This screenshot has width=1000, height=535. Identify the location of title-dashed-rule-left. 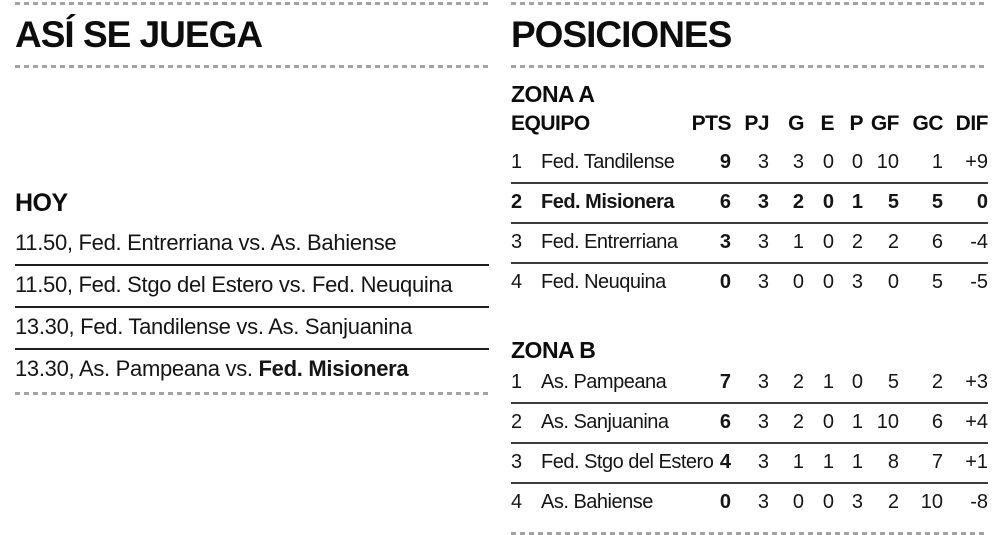
(252, 66).